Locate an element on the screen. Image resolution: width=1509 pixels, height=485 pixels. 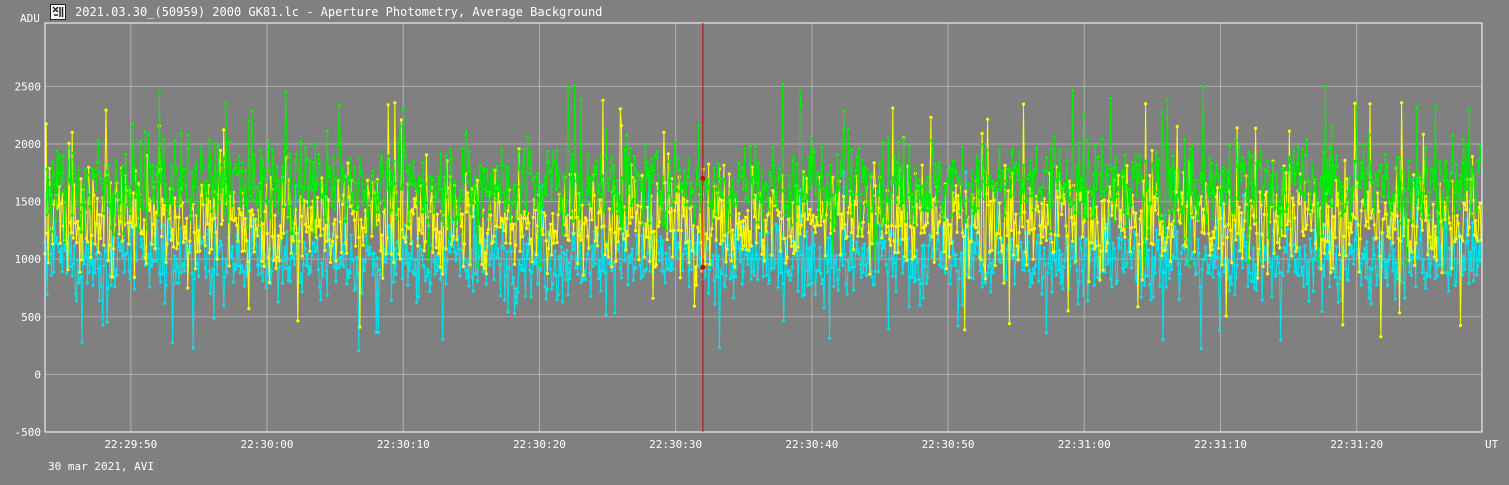
y-tick-label: 0 is located at coordinates (37, 374).